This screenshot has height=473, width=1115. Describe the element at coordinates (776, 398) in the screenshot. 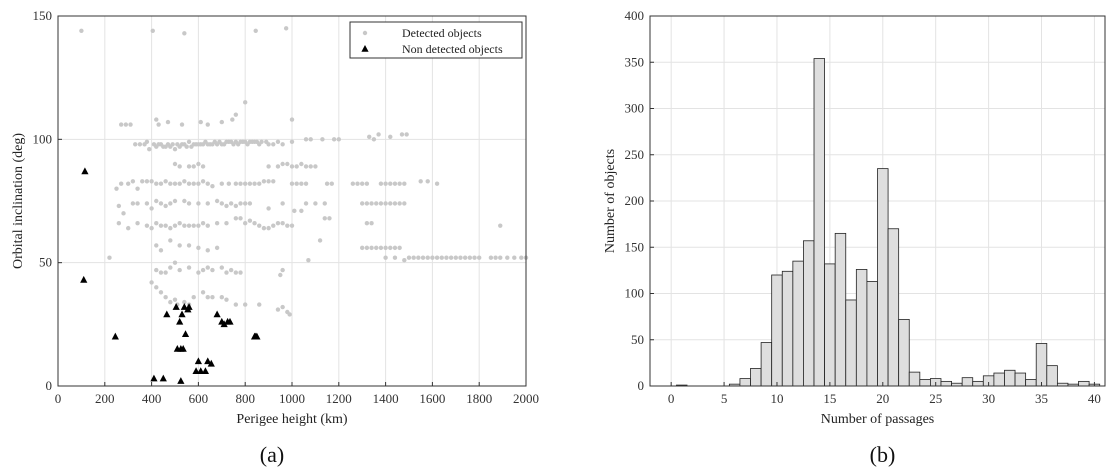

I see `x-tick-label: 10` at that location.